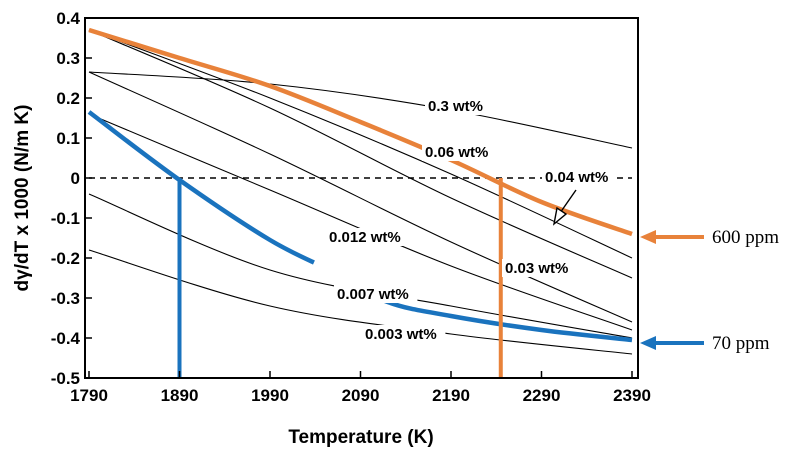  What do you see at coordinates (648, 237) in the screenshot?
I see `side-arrow-head-orange` at bounding box center [648, 237].